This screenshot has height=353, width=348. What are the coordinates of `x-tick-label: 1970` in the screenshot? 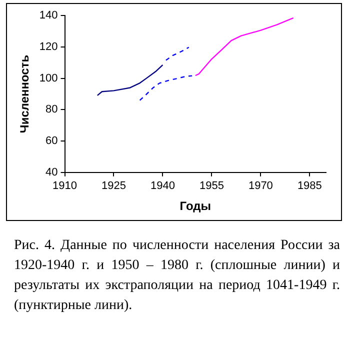 It's located at (260, 186).